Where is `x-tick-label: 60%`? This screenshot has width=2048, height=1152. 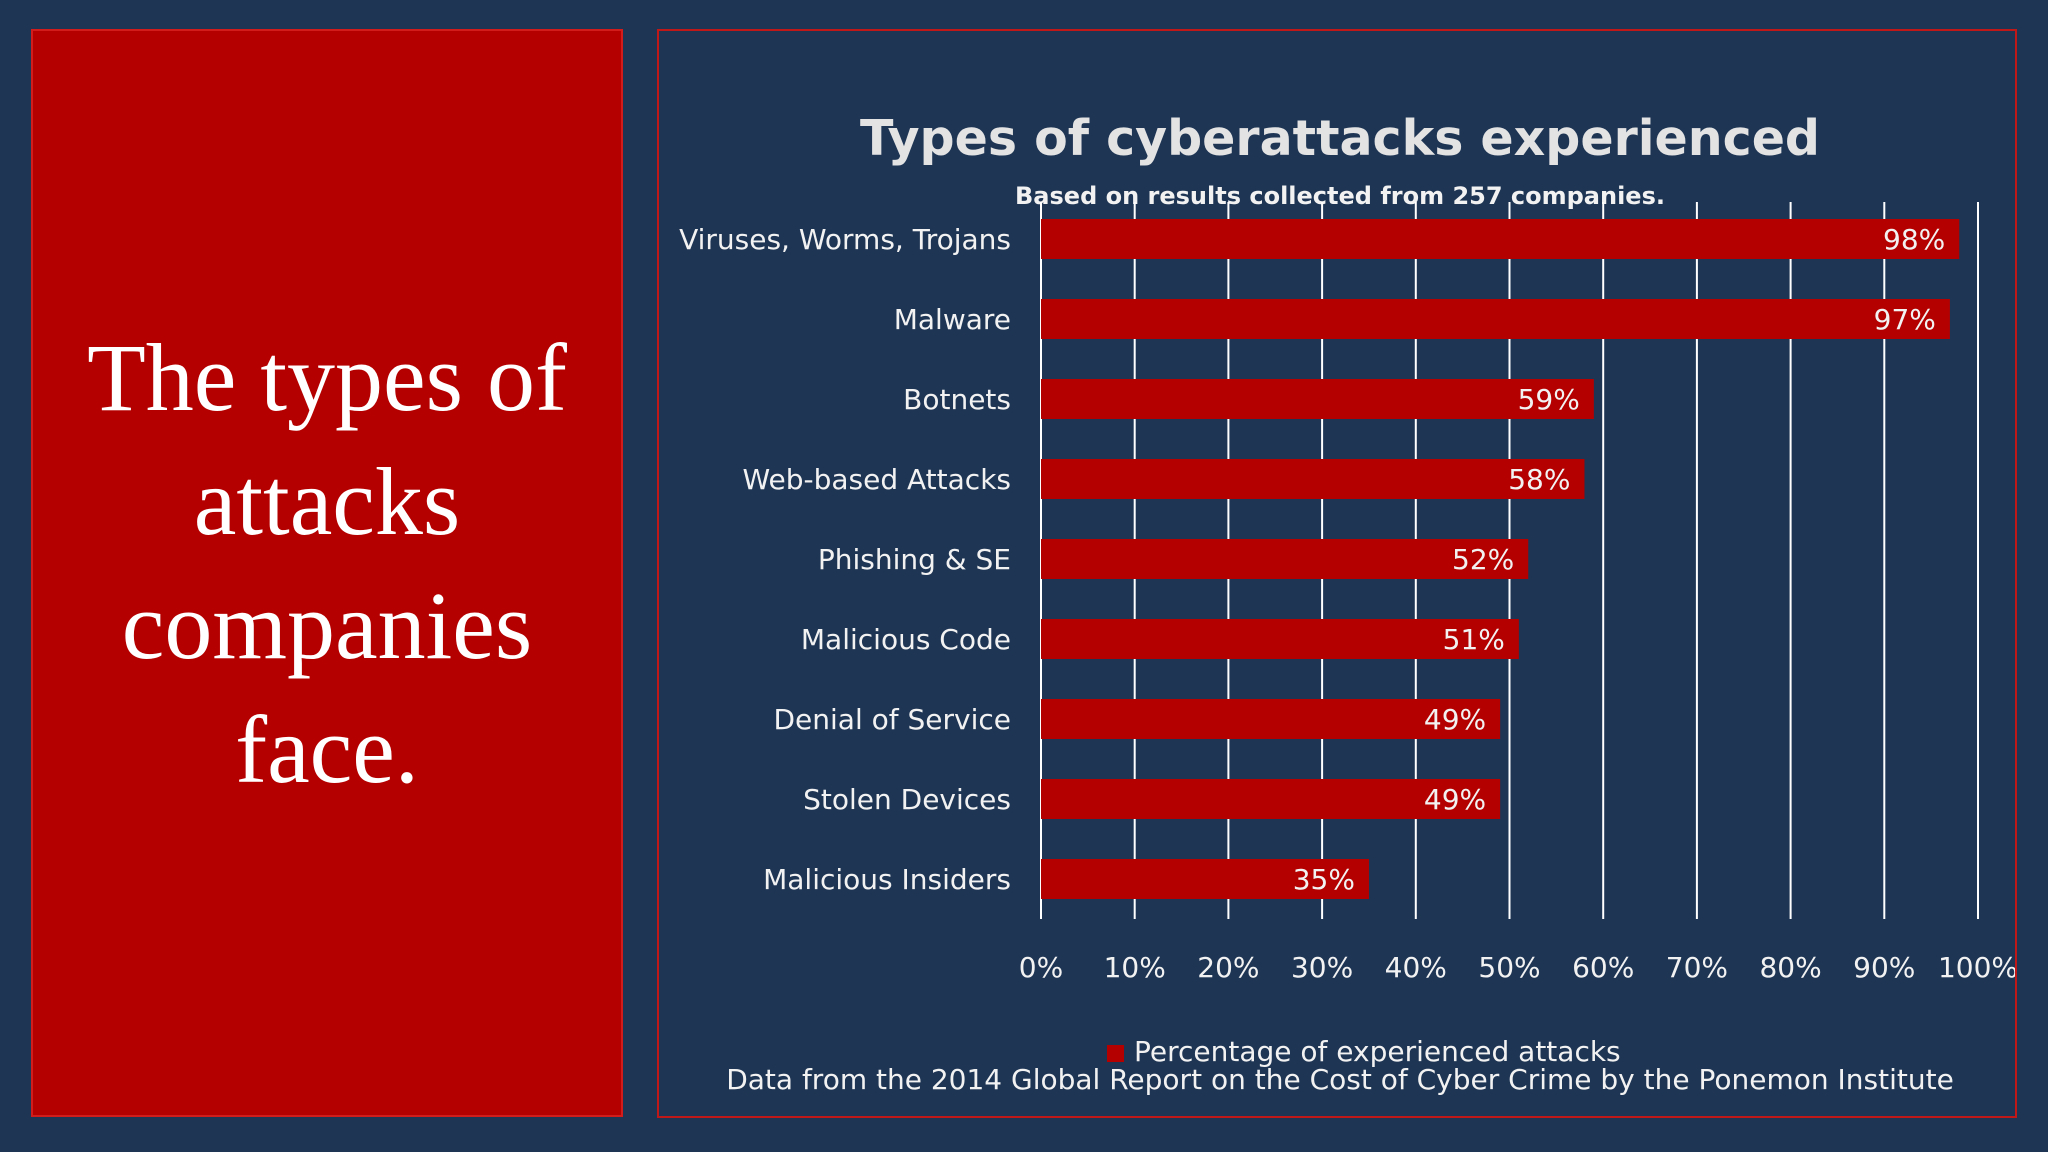 x-tick-label: 60% is located at coordinates (1603, 967).